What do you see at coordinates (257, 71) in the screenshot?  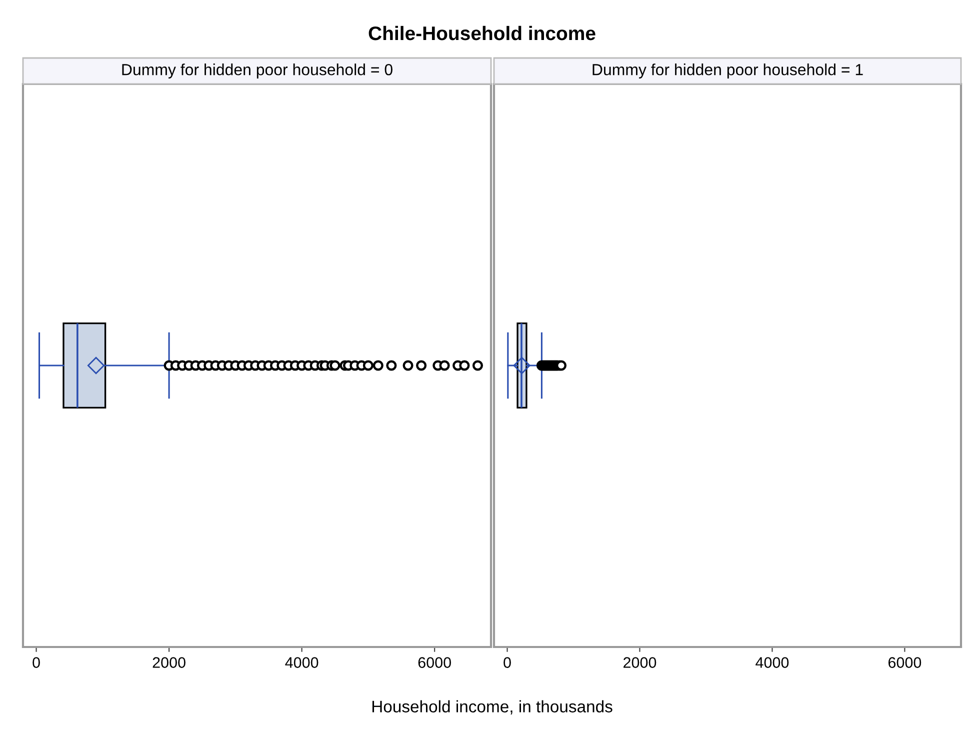 I see `chart-subtitle: Dummy for hidden poor household = 0` at bounding box center [257, 71].